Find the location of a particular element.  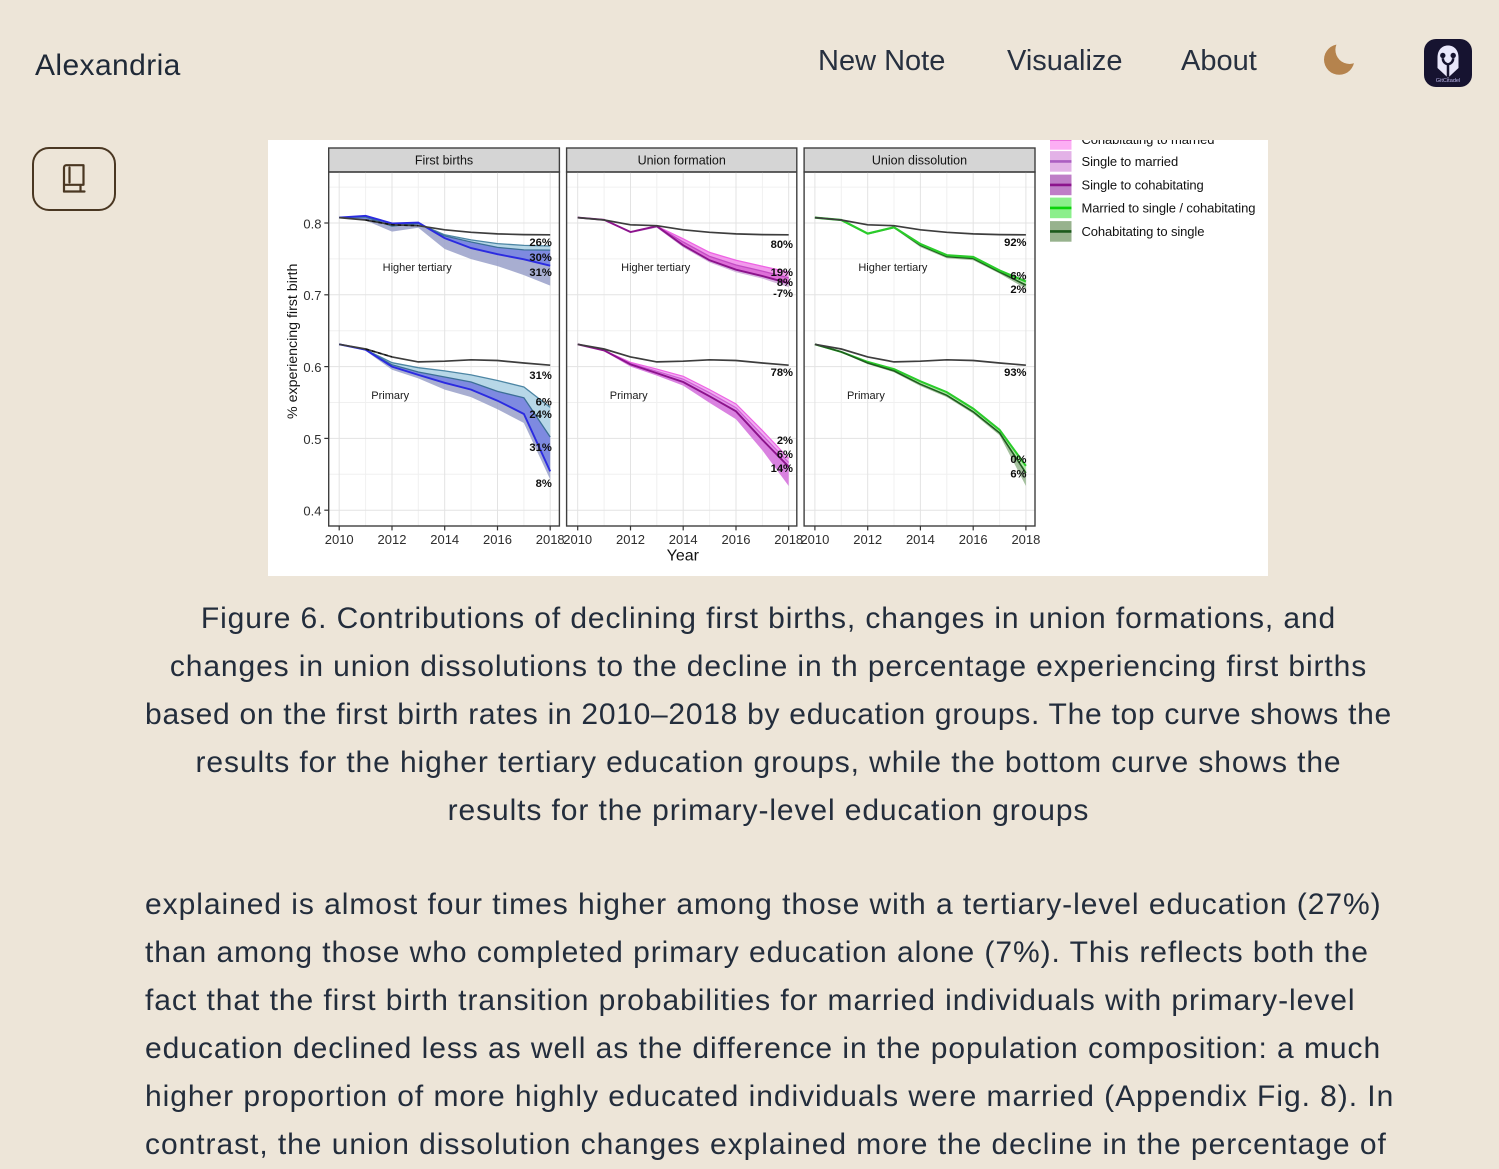

svg-text: Cohabitating to single is located at coordinates (1143, 231).